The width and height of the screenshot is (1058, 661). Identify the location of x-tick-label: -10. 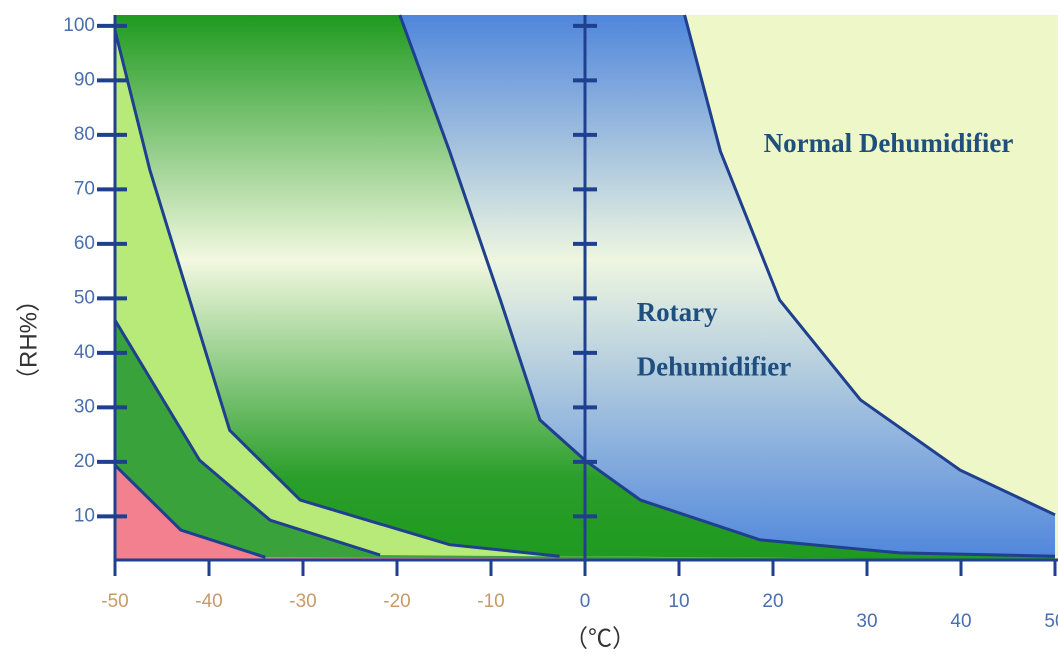
(490, 601).